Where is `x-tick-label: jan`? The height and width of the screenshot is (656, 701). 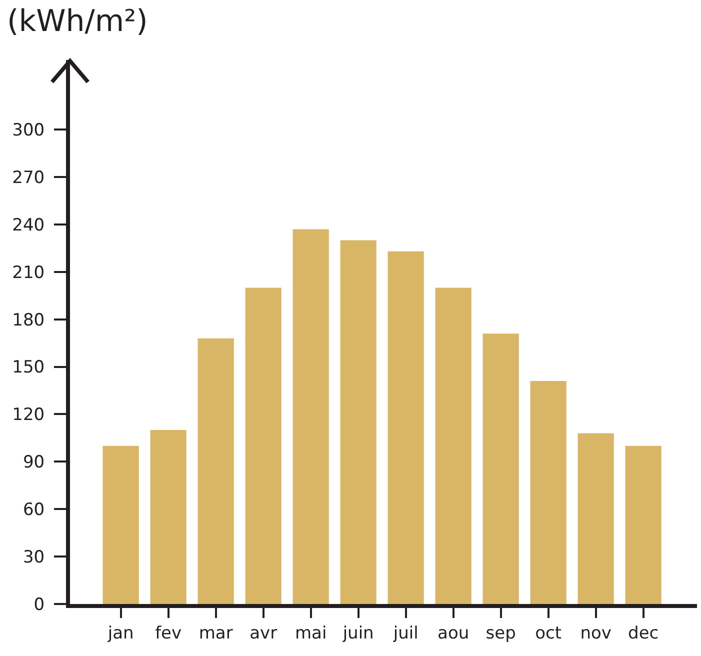
x-tick-label: jan is located at coordinates (120, 633).